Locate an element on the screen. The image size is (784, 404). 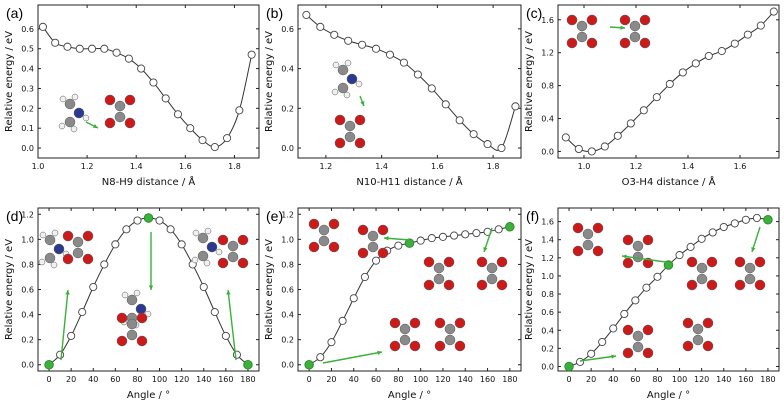
x-tick-label: 160 is located at coordinates (487, 379).